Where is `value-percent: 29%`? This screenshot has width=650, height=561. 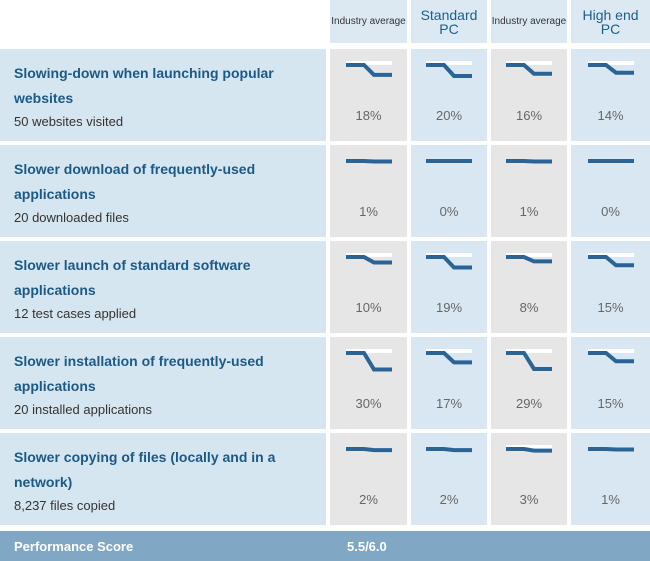 value-percent: 29% is located at coordinates (529, 403).